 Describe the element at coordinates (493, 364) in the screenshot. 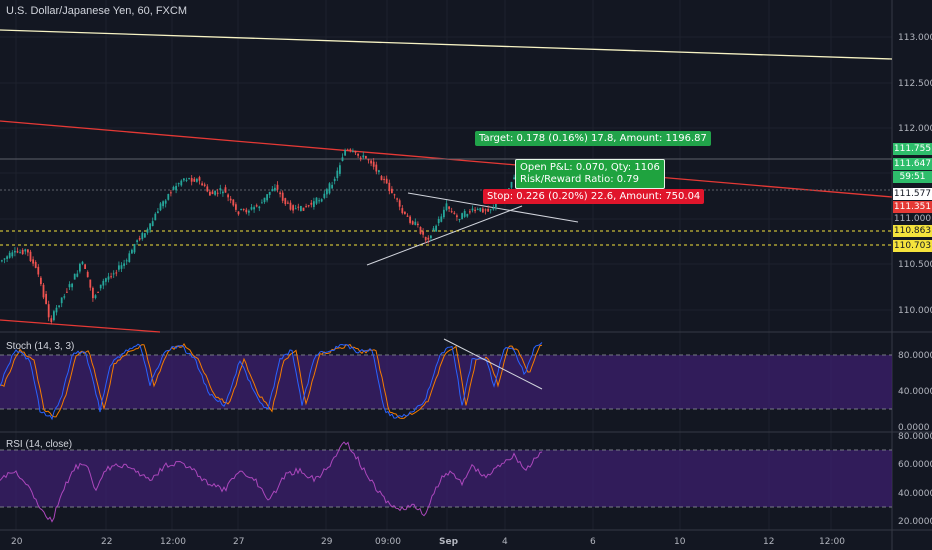

I see `stoch-divergence-line` at that location.